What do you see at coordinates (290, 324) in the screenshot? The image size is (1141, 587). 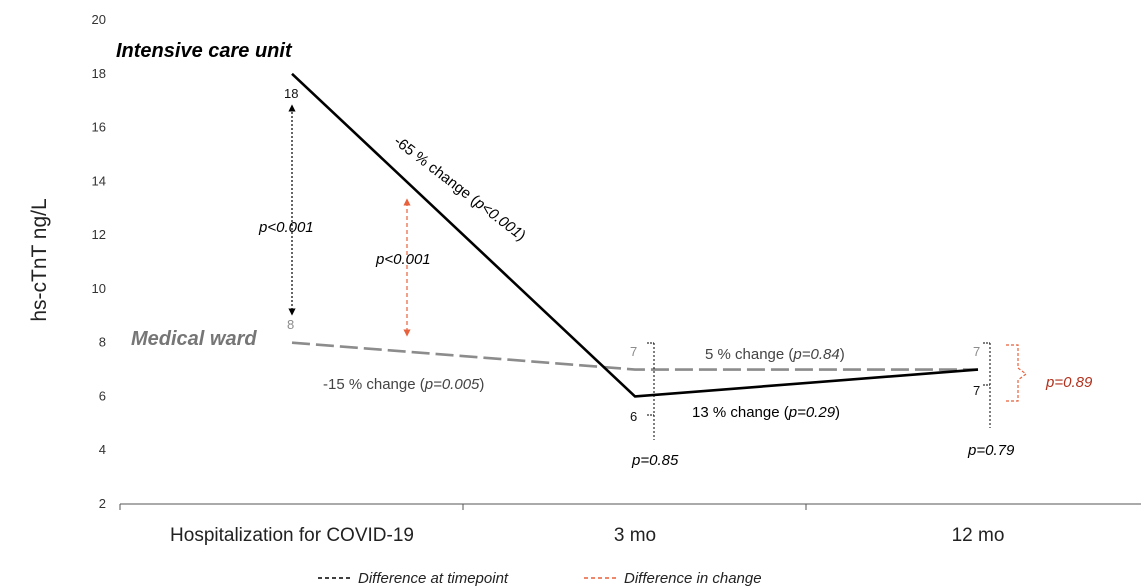 I see `value-label-mw-0: 8` at bounding box center [290, 324].